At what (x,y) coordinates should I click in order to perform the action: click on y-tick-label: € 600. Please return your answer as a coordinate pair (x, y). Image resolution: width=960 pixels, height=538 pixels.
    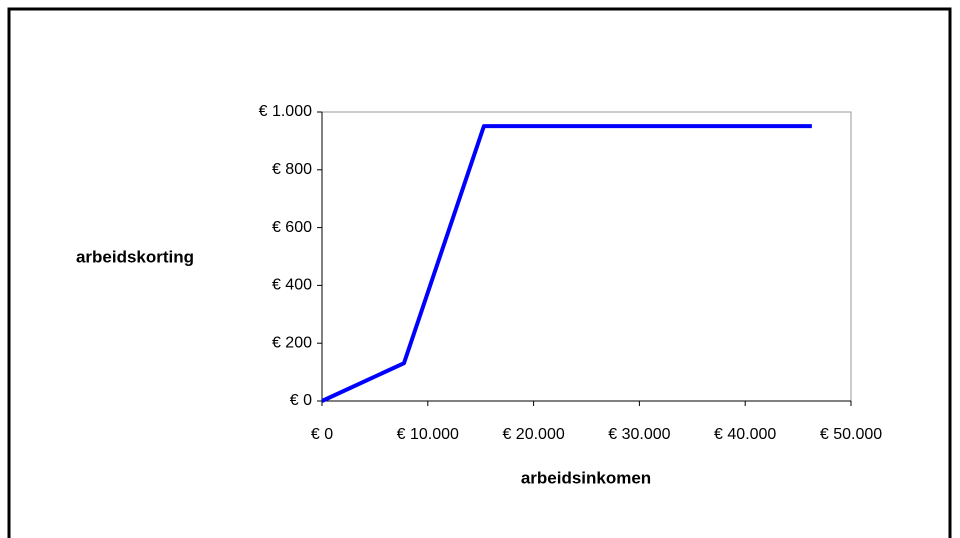
    Looking at the image, I should click on (292, 227).